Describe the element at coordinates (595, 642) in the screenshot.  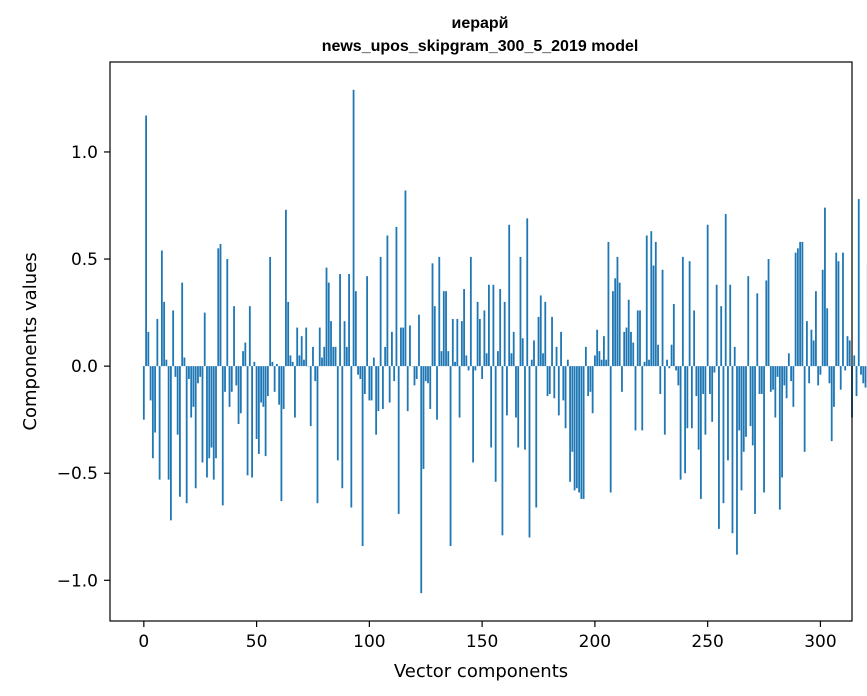
I see `x-tick-label: 200` at that location.